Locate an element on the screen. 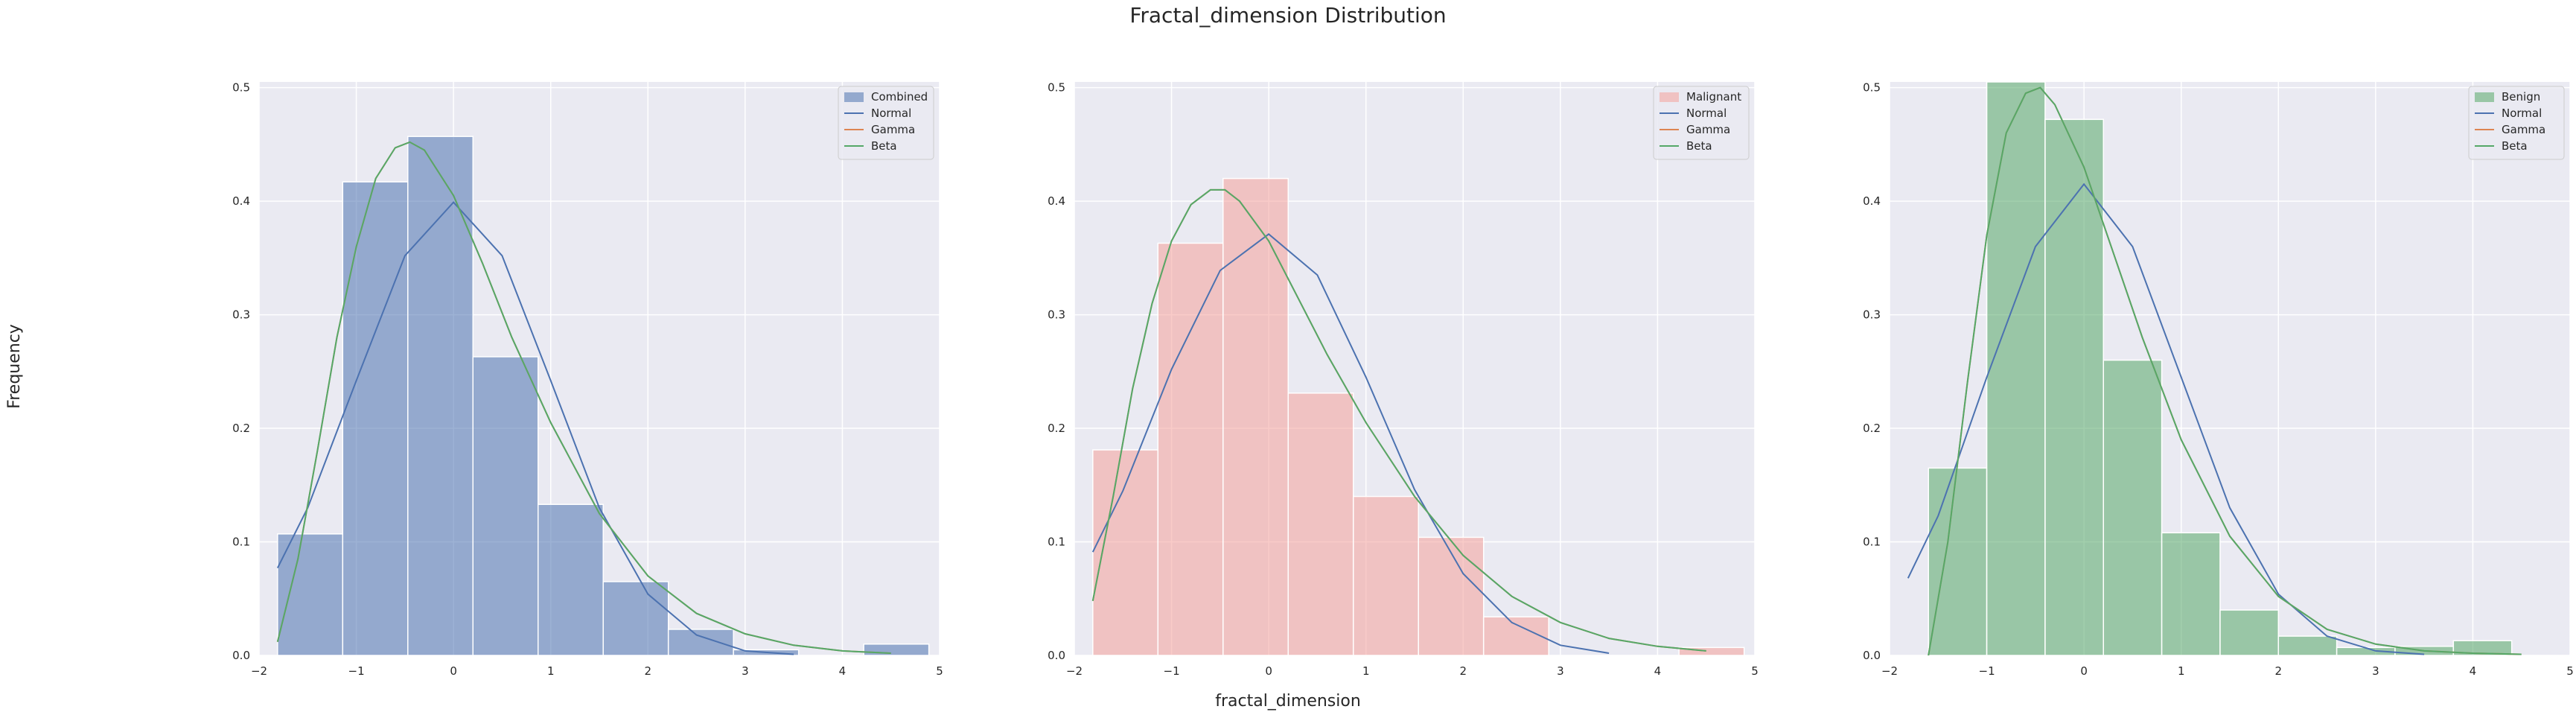  legend: Combined Normal Gamma Beta is located at coordinates (886, 123).